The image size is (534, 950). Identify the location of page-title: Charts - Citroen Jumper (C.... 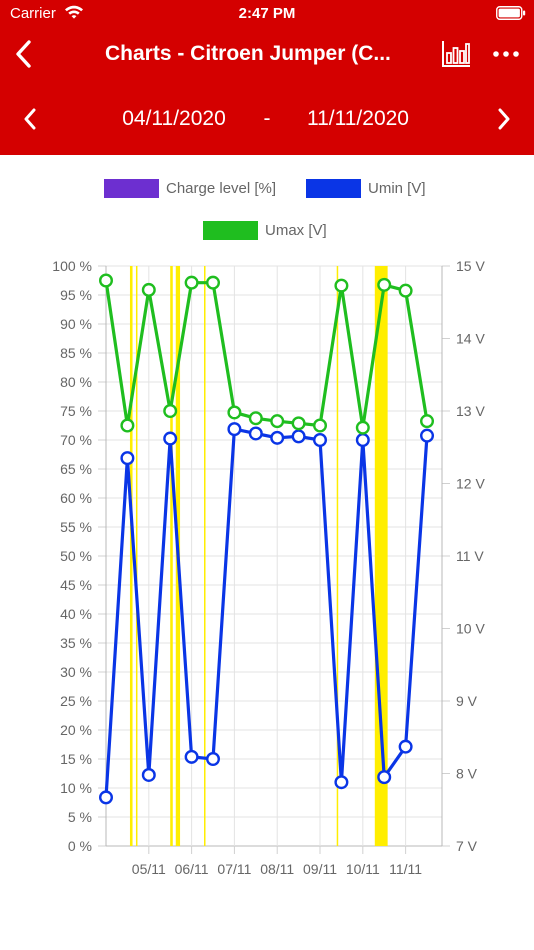
(248, 53).